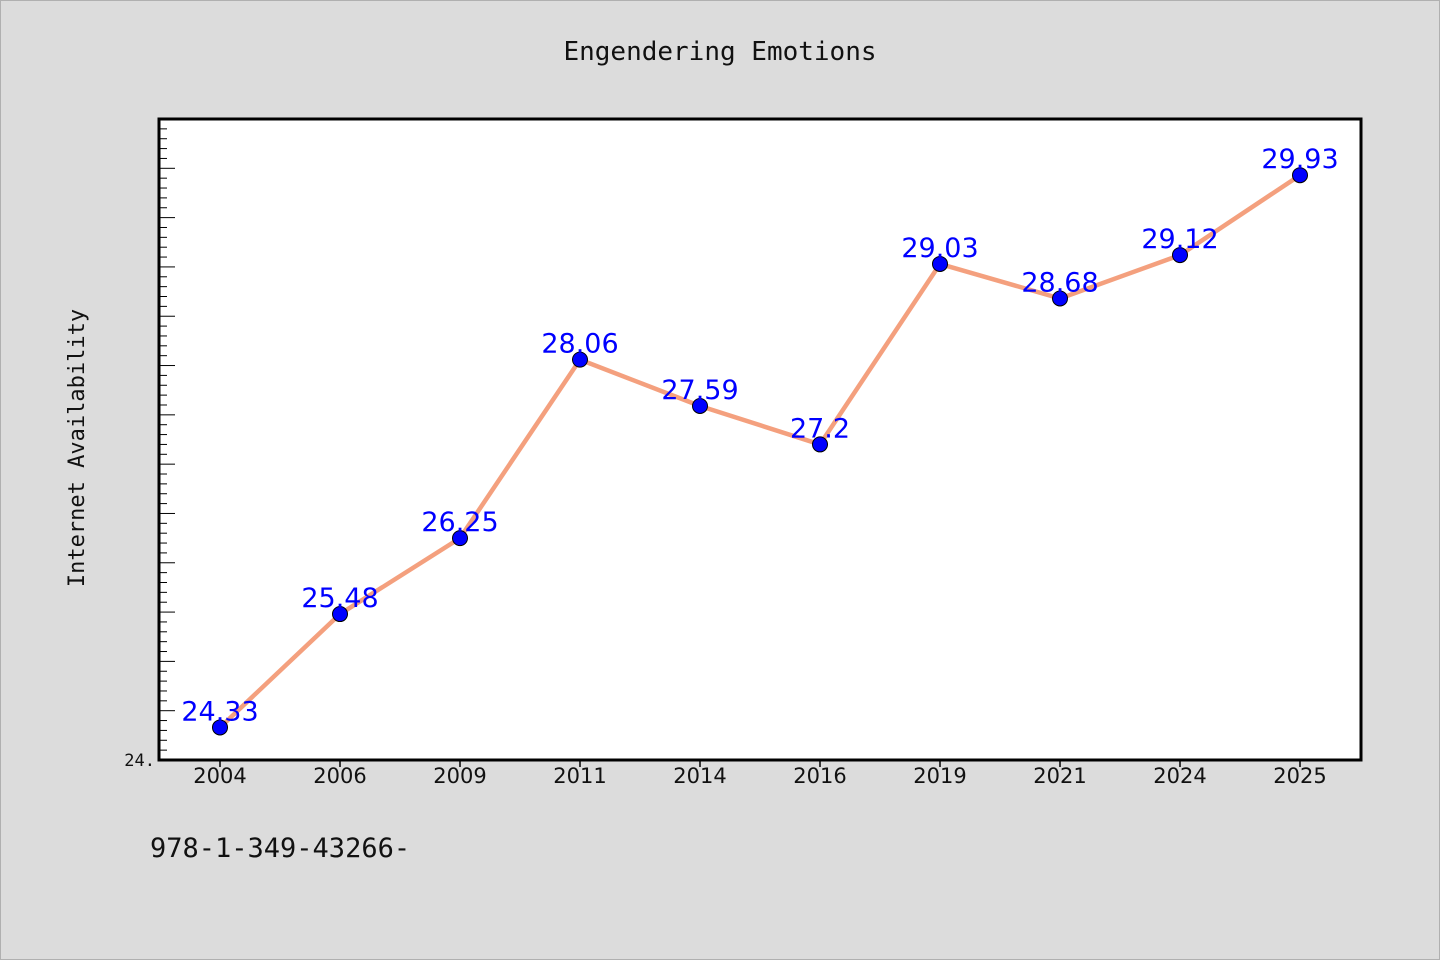 The height and width of the screenshot is (960, 1440). What do you see at coordinates (459, 522) in the screenshot?
I see `data-label: 26.25` at bounding box center [459, 522].